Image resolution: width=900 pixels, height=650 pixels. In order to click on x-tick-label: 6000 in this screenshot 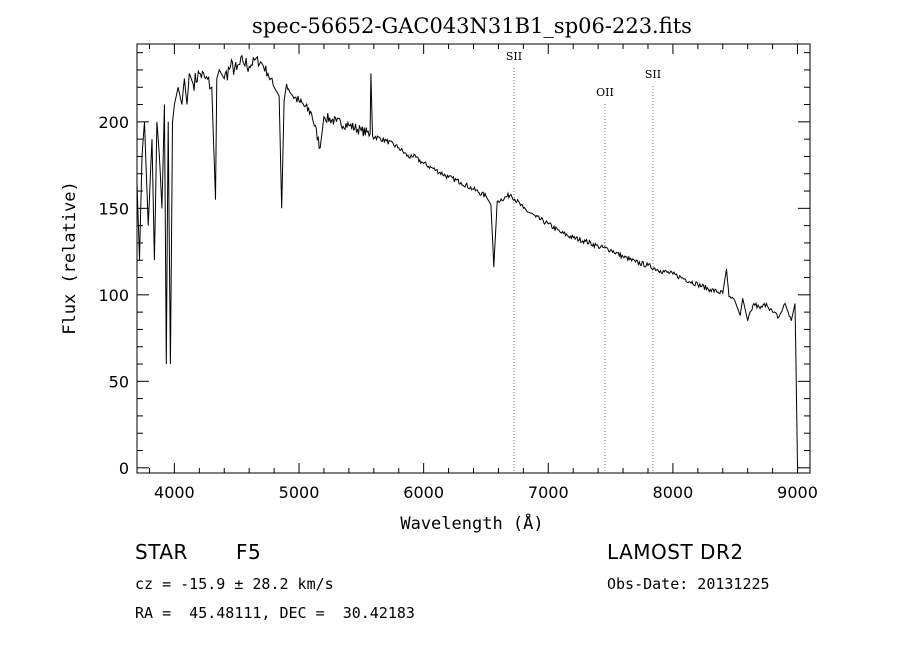, I will do `click(423, 492)`.